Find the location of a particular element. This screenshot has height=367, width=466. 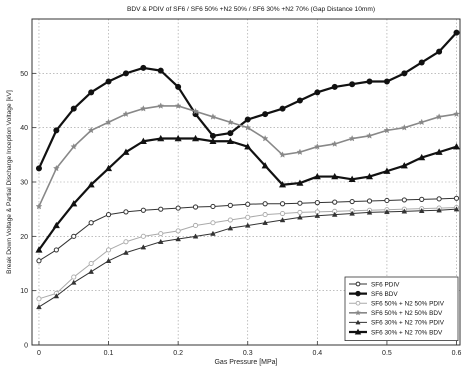

legend-entry: SF6 30% + N2 70% PDIV is located at coordinates (397, 323).